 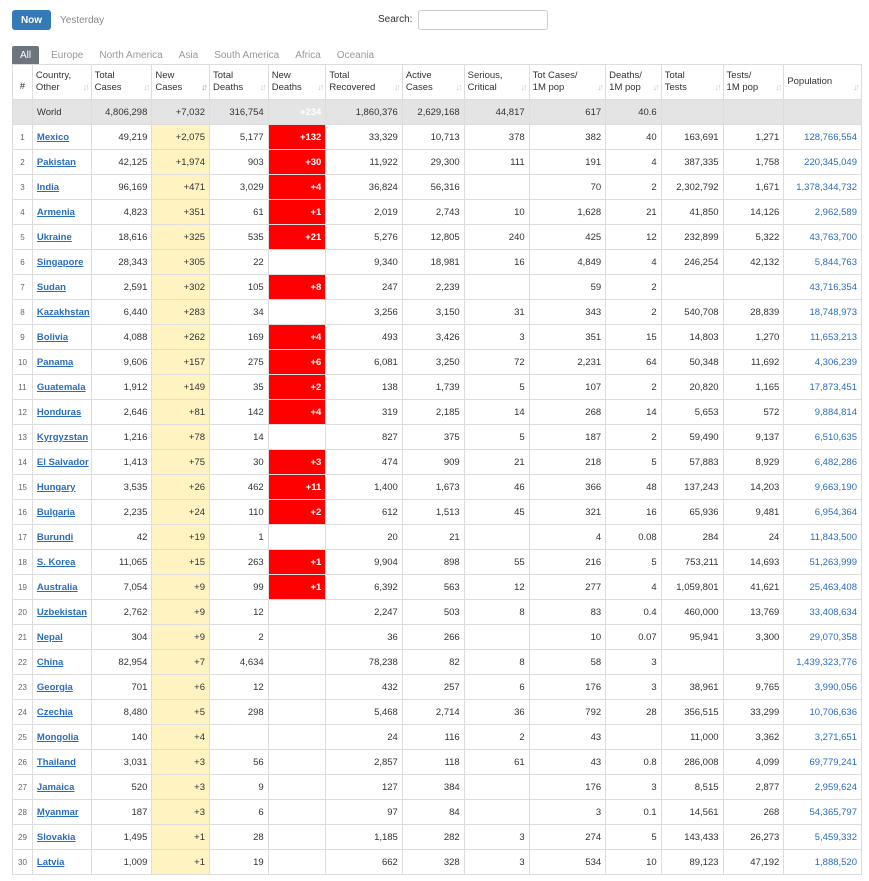 What do you see at coordinates (822, 762) in the screenshot?
I see `cell-population: 69,779,241` at bounding box center [822, 762].